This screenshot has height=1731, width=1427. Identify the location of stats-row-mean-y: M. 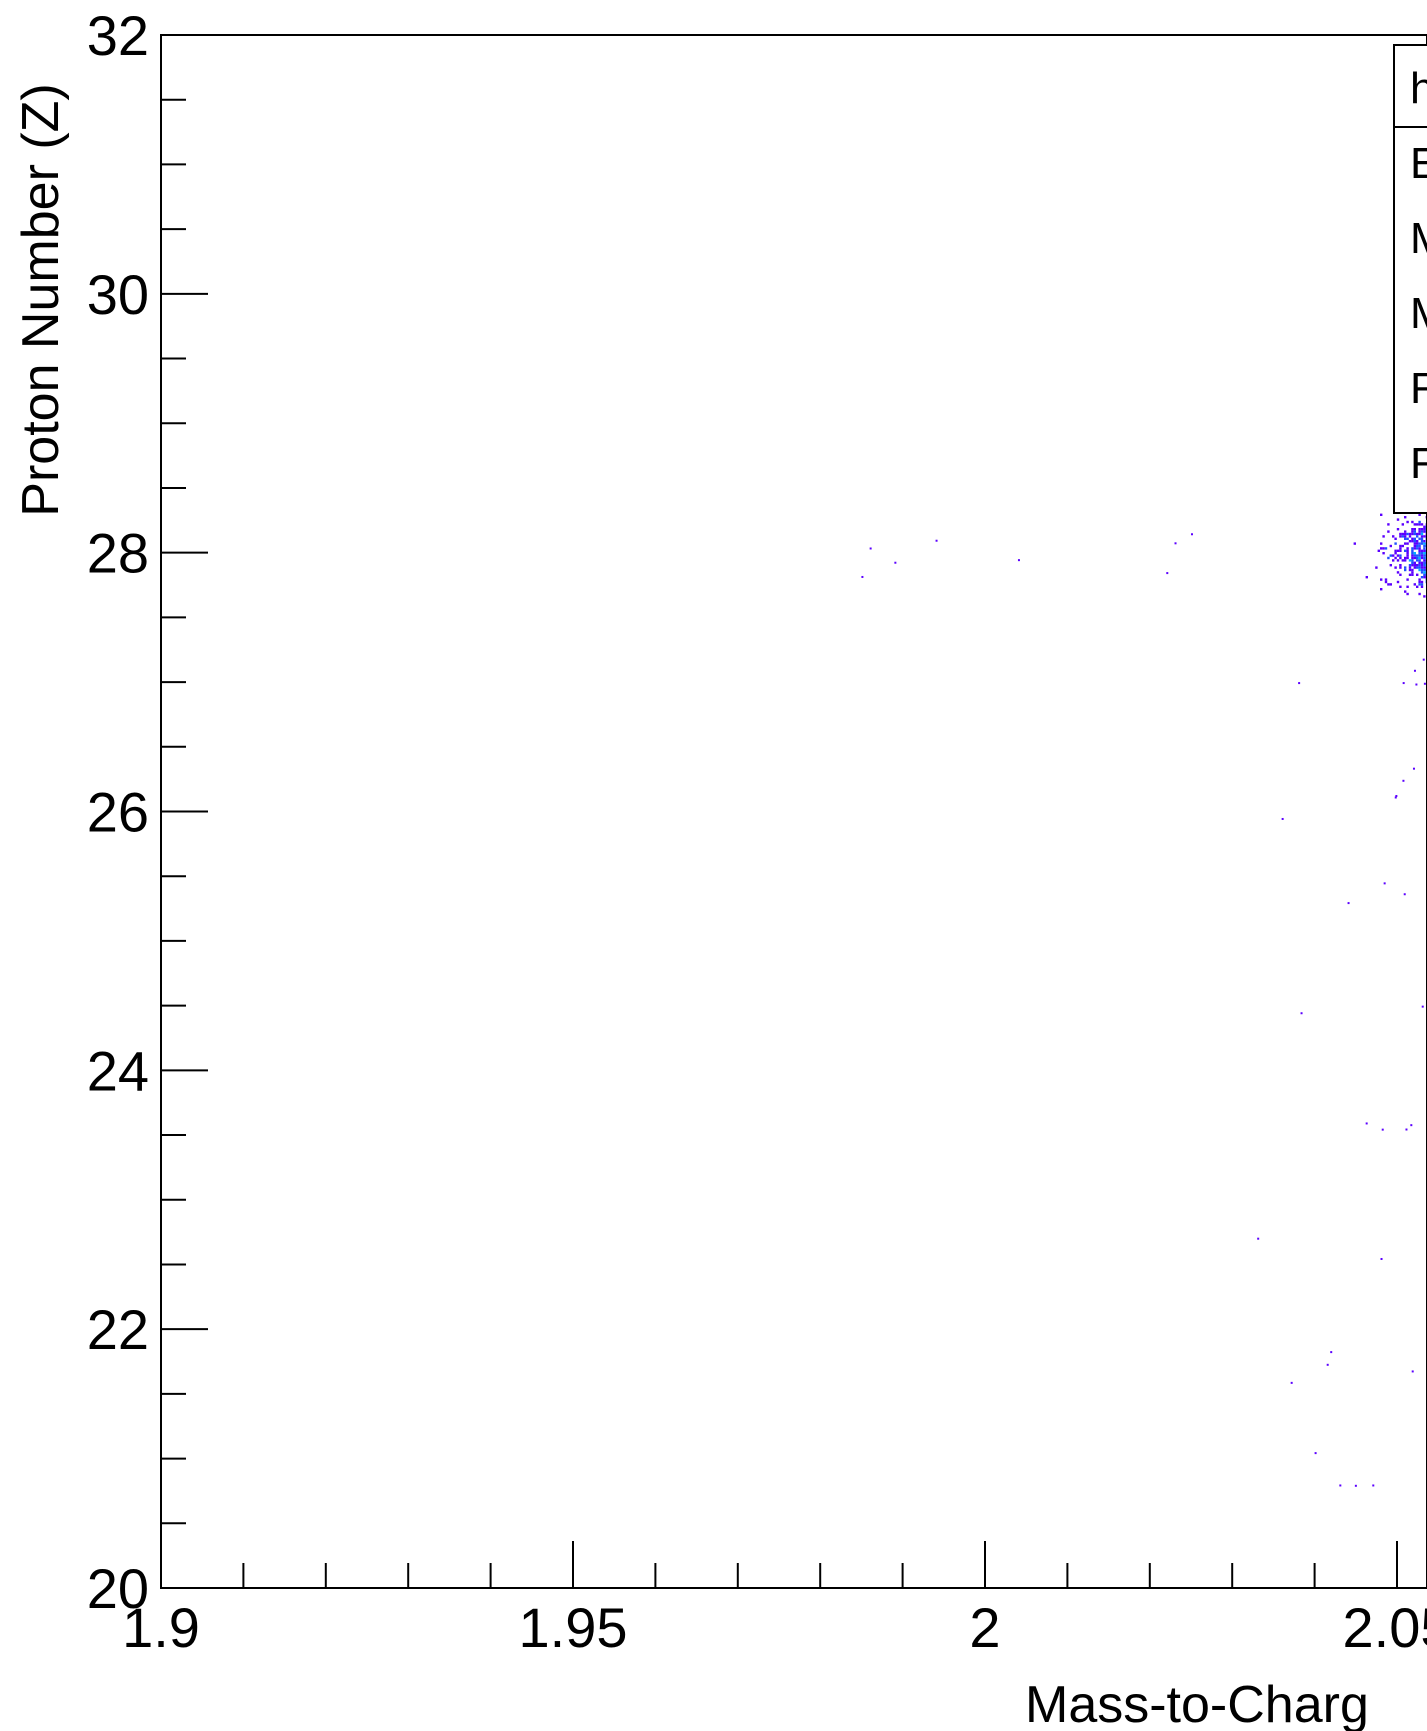
(1418, 313).